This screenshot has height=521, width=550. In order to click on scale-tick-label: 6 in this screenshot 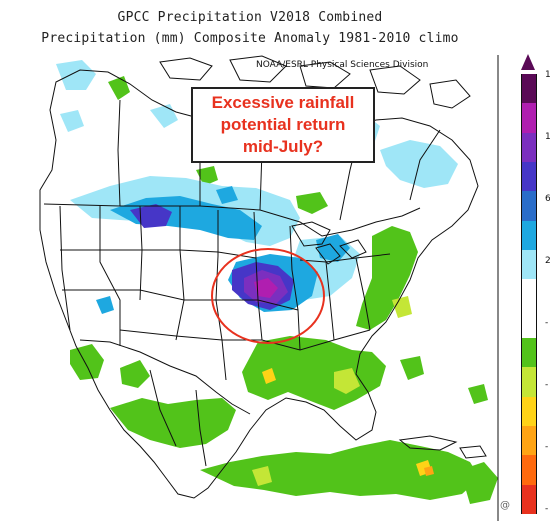, I will do `click(547, 199)`.